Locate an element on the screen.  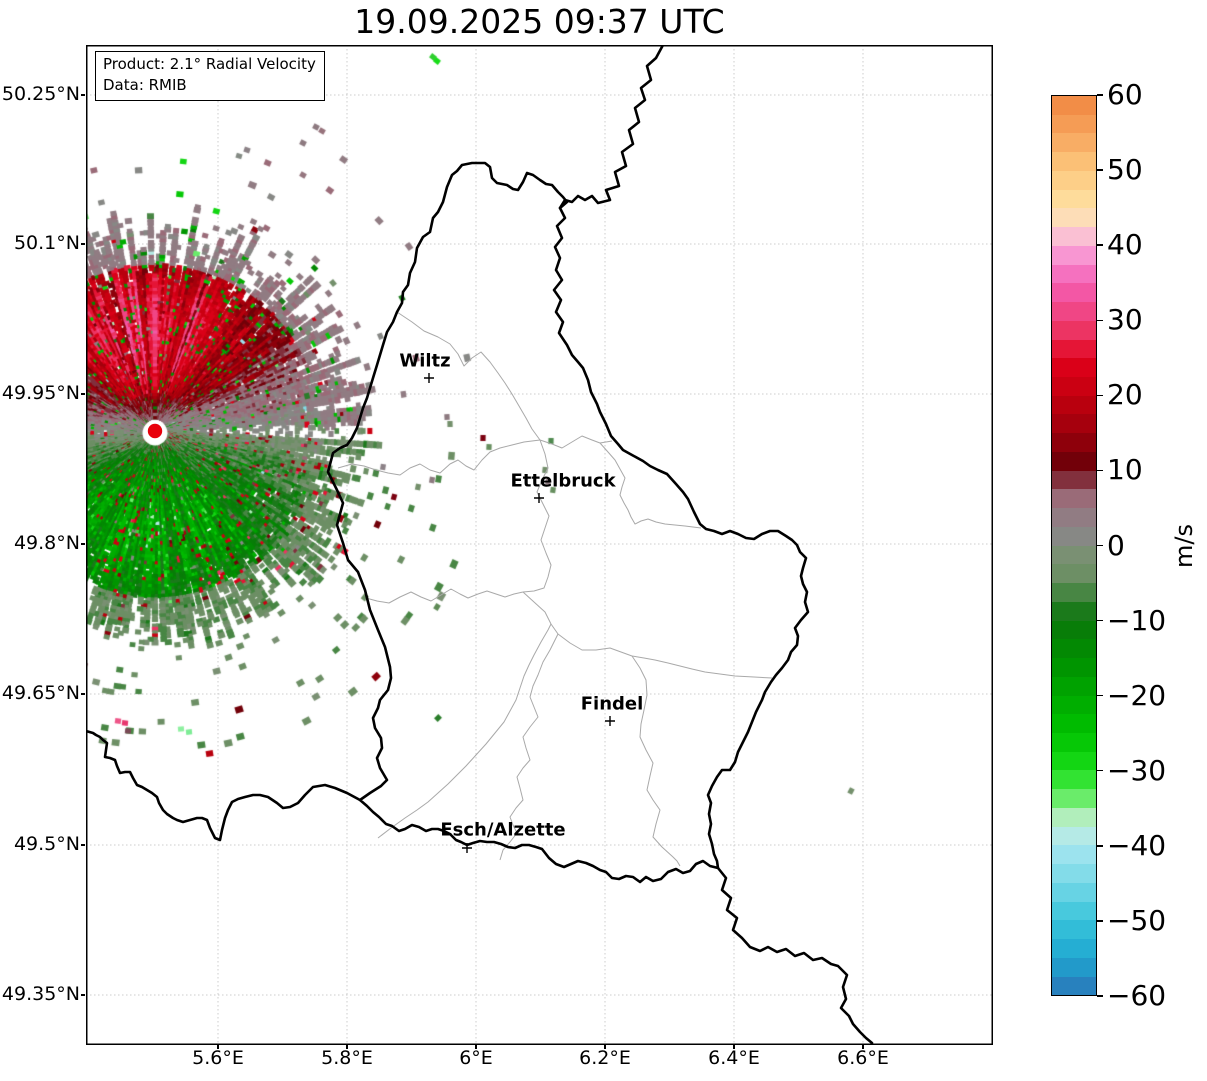
x-tick-label: 5.8°E is located at coordinates (347, 1058).